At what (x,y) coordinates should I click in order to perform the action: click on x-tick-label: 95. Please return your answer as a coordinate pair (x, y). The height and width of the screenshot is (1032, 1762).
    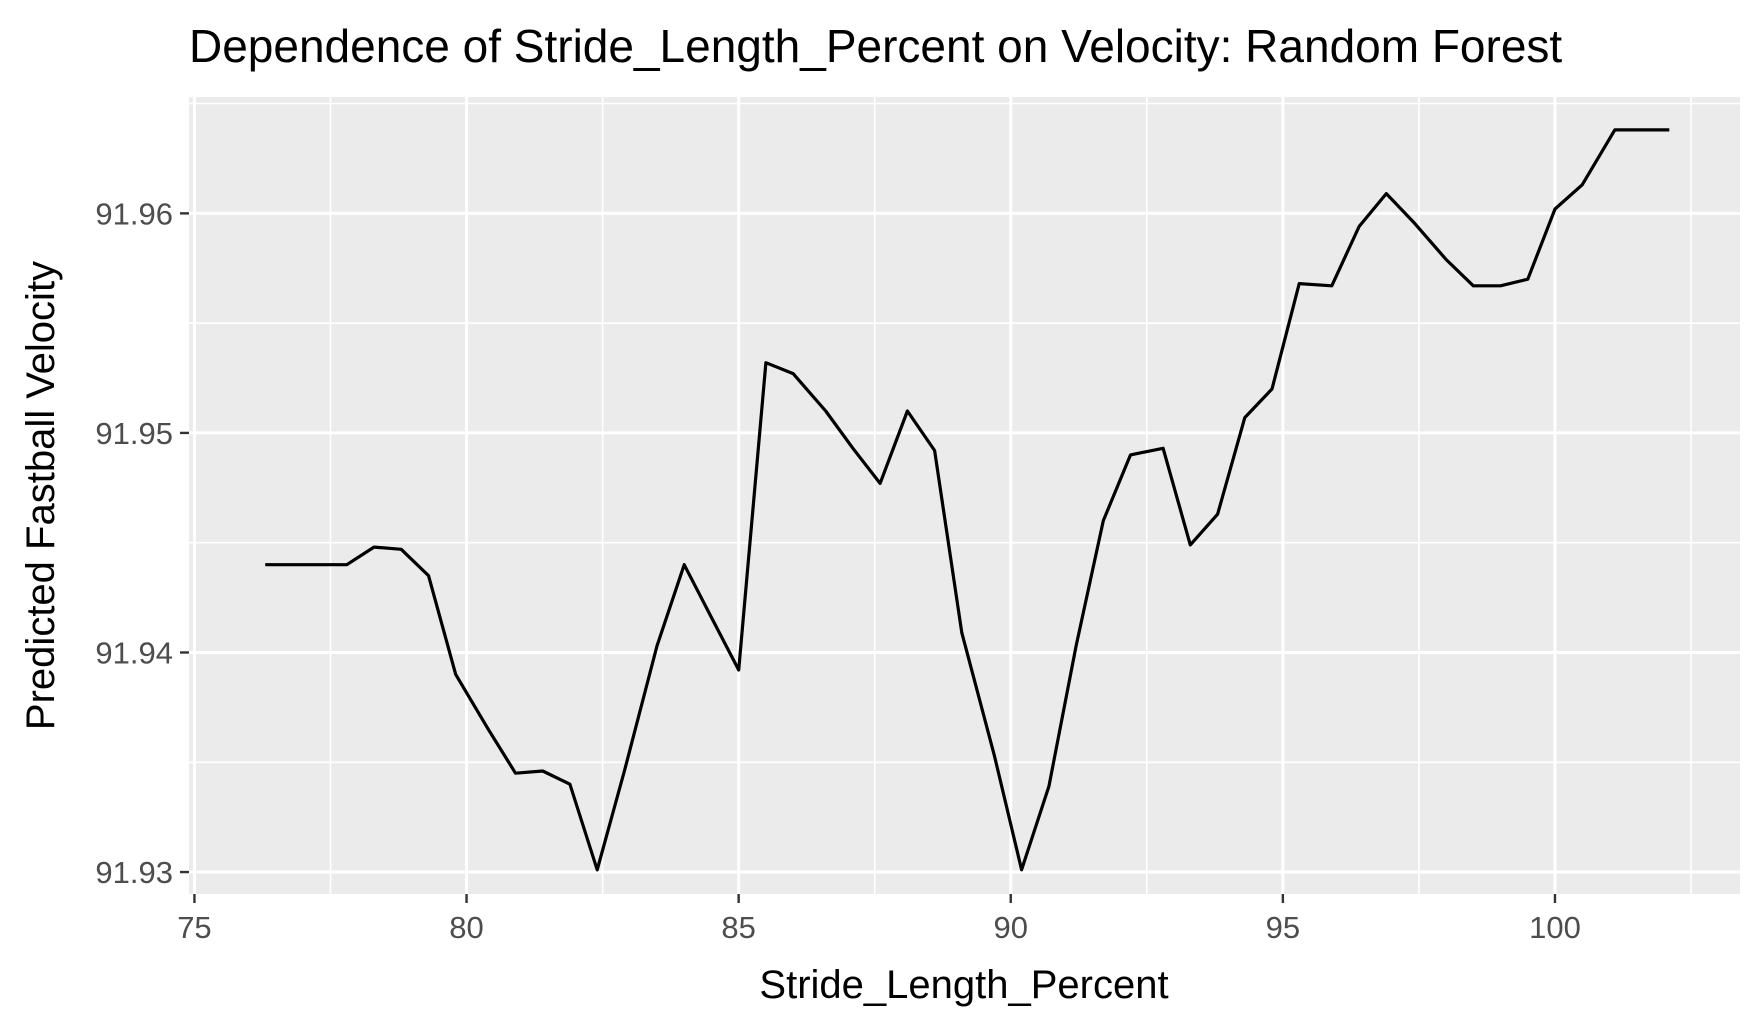
    Looking at the image, I should click on (1283, 927).